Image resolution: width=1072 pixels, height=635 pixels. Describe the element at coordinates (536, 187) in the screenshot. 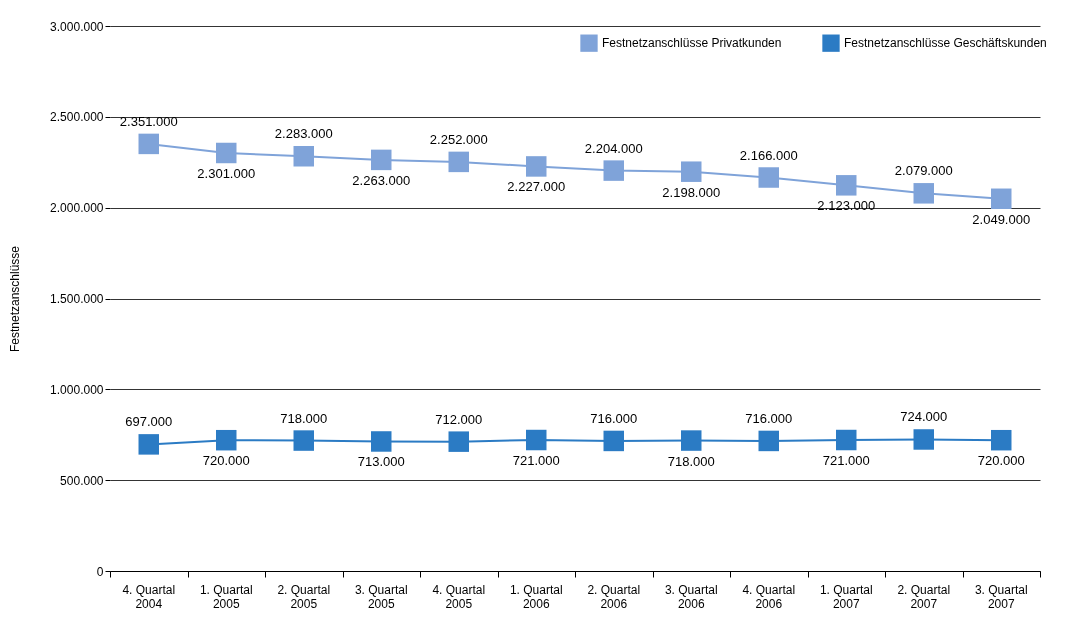

I see `data-label: 2.227.000` at that location.